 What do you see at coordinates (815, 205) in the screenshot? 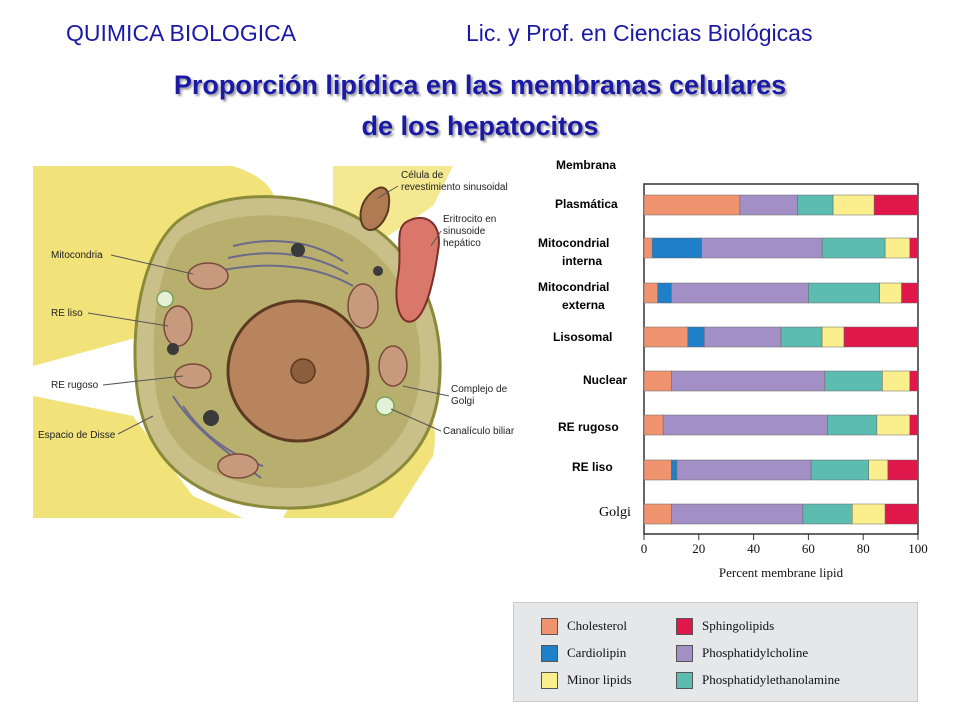
I see `bar-segment-plasm-tica-phosphatidylethanolamine` at bounding box center [815, 205].